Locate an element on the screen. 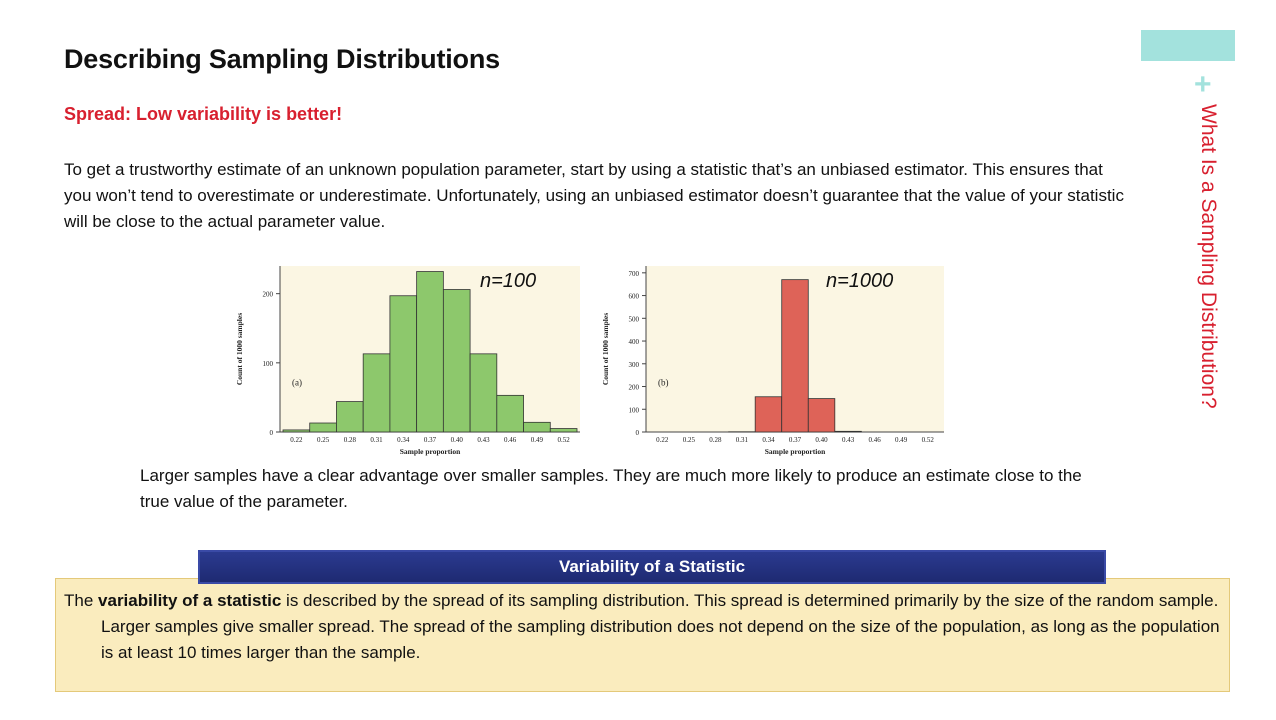 The image size is (1276, 720). n100-label: n=100 is located at coordinates (508, 281).